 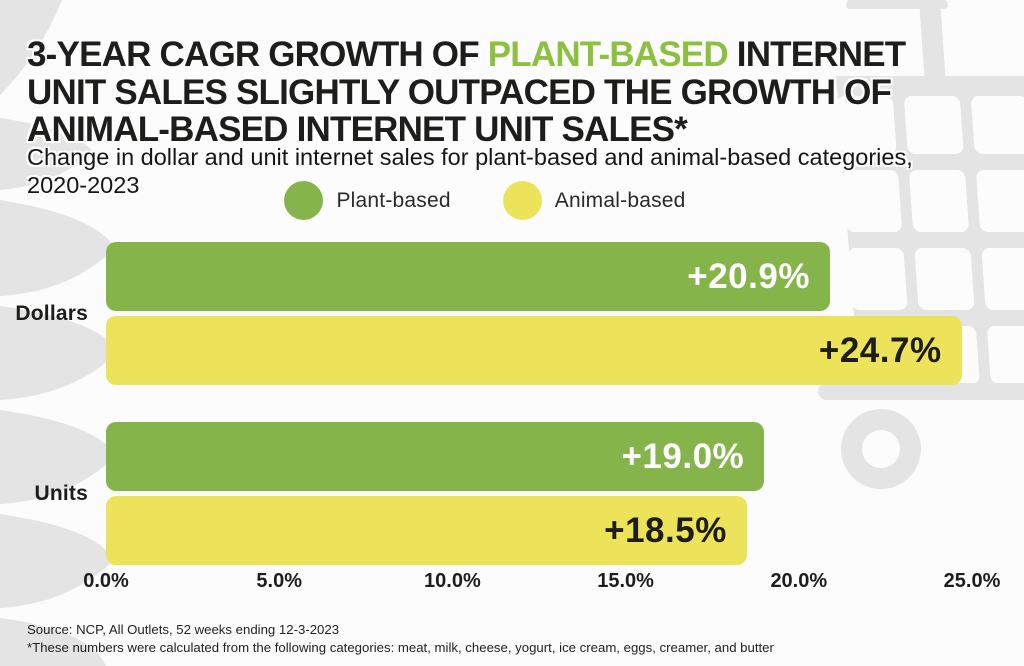 What do you see at coordinates (625, 581) in the screenshot?
I see `x-tick-label: 15.0%` at bounding box center [625, 581].